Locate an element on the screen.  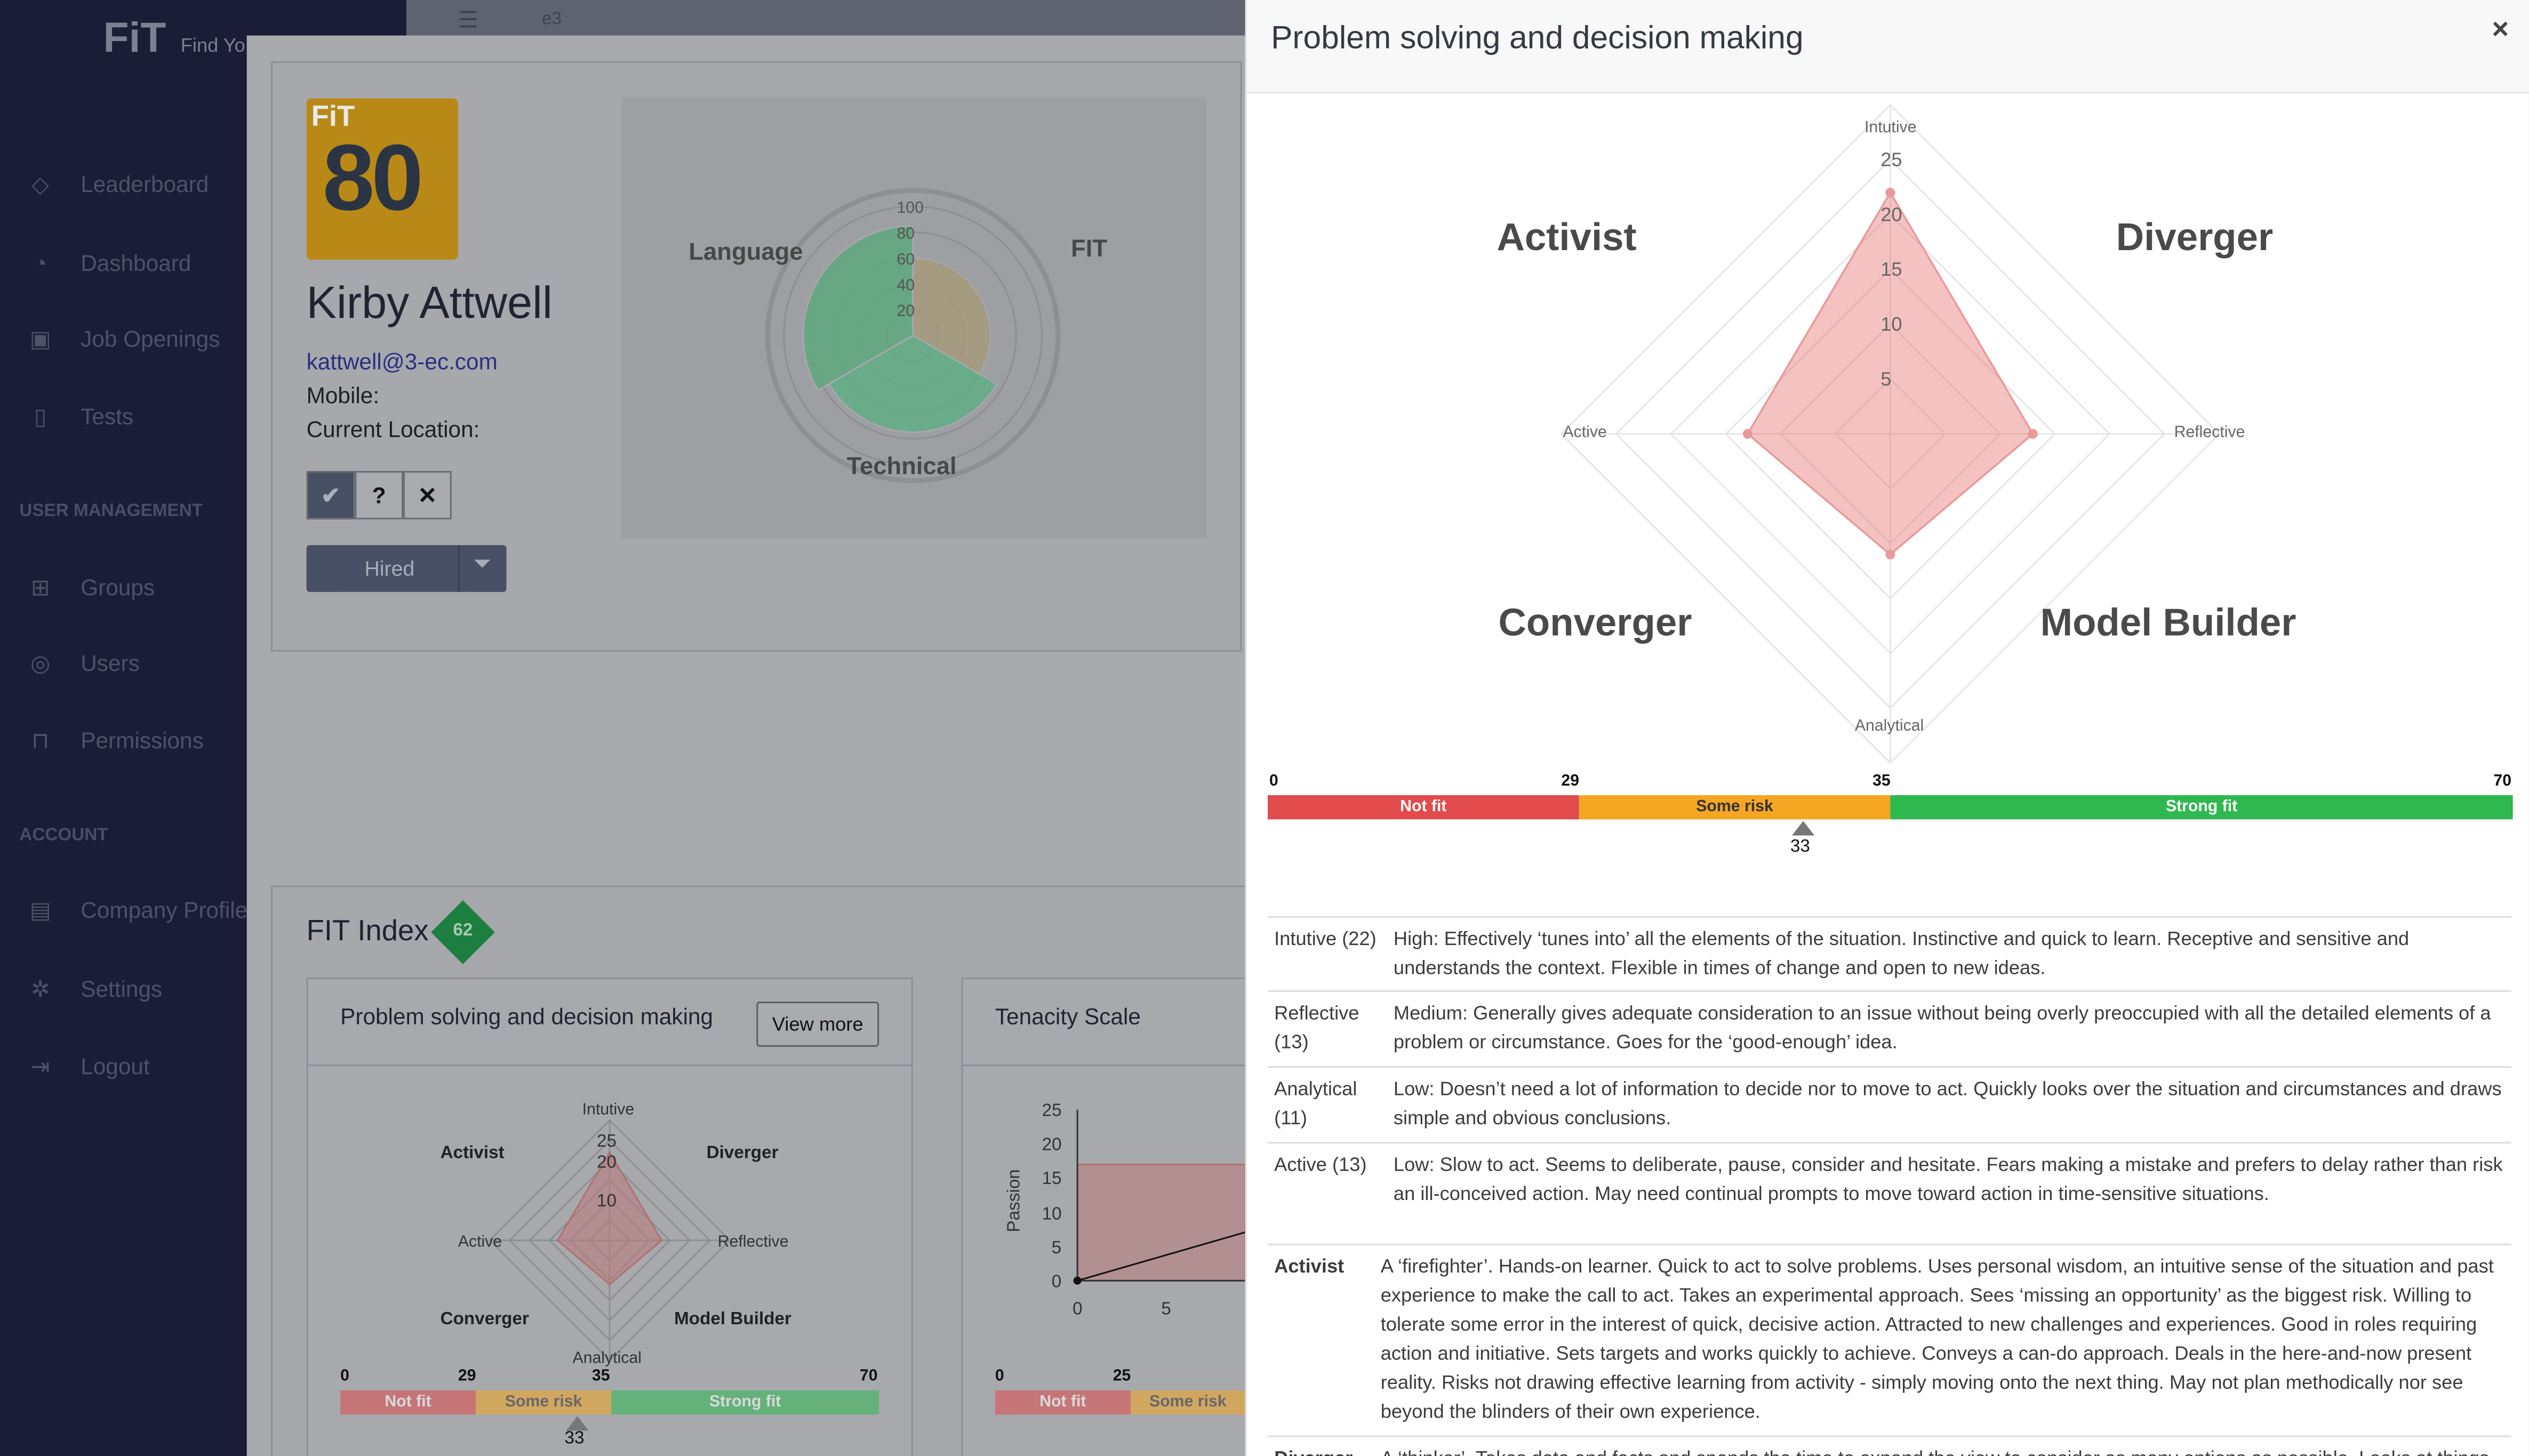
score-key: Reflective (13) is located at coordinates (1316, 1027).